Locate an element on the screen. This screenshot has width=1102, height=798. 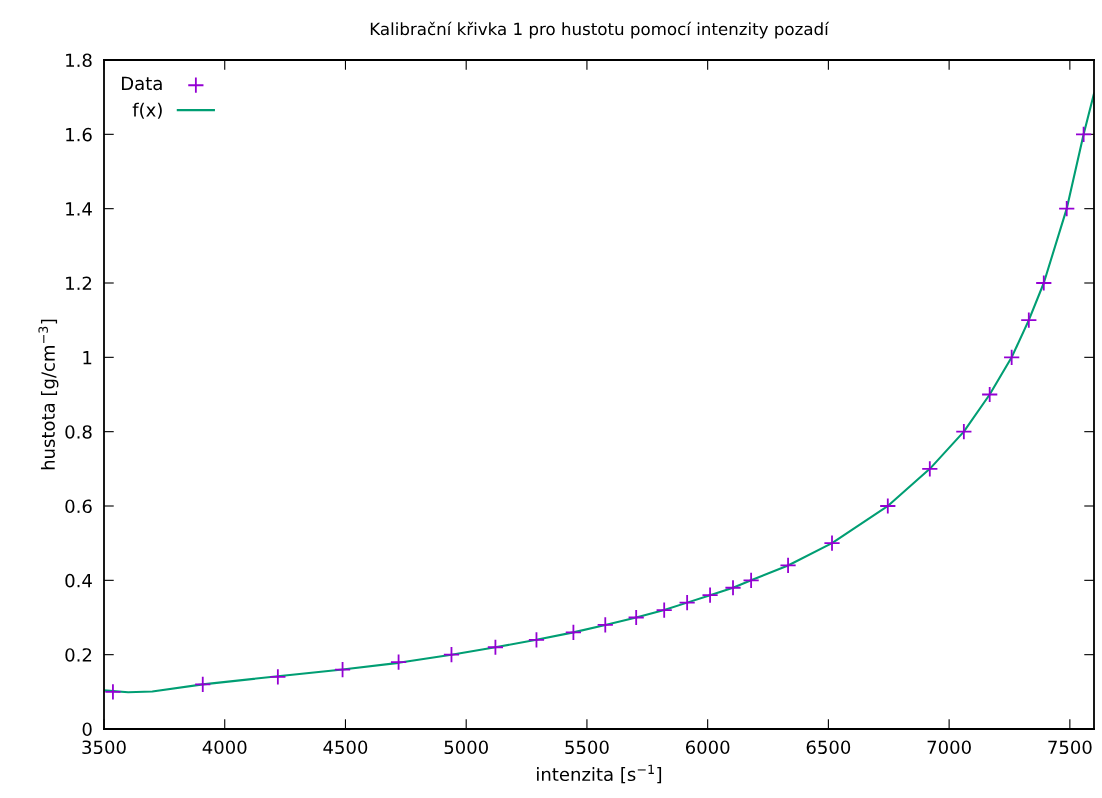
y-tick-label: 1 is located at coordinates (87, 358).